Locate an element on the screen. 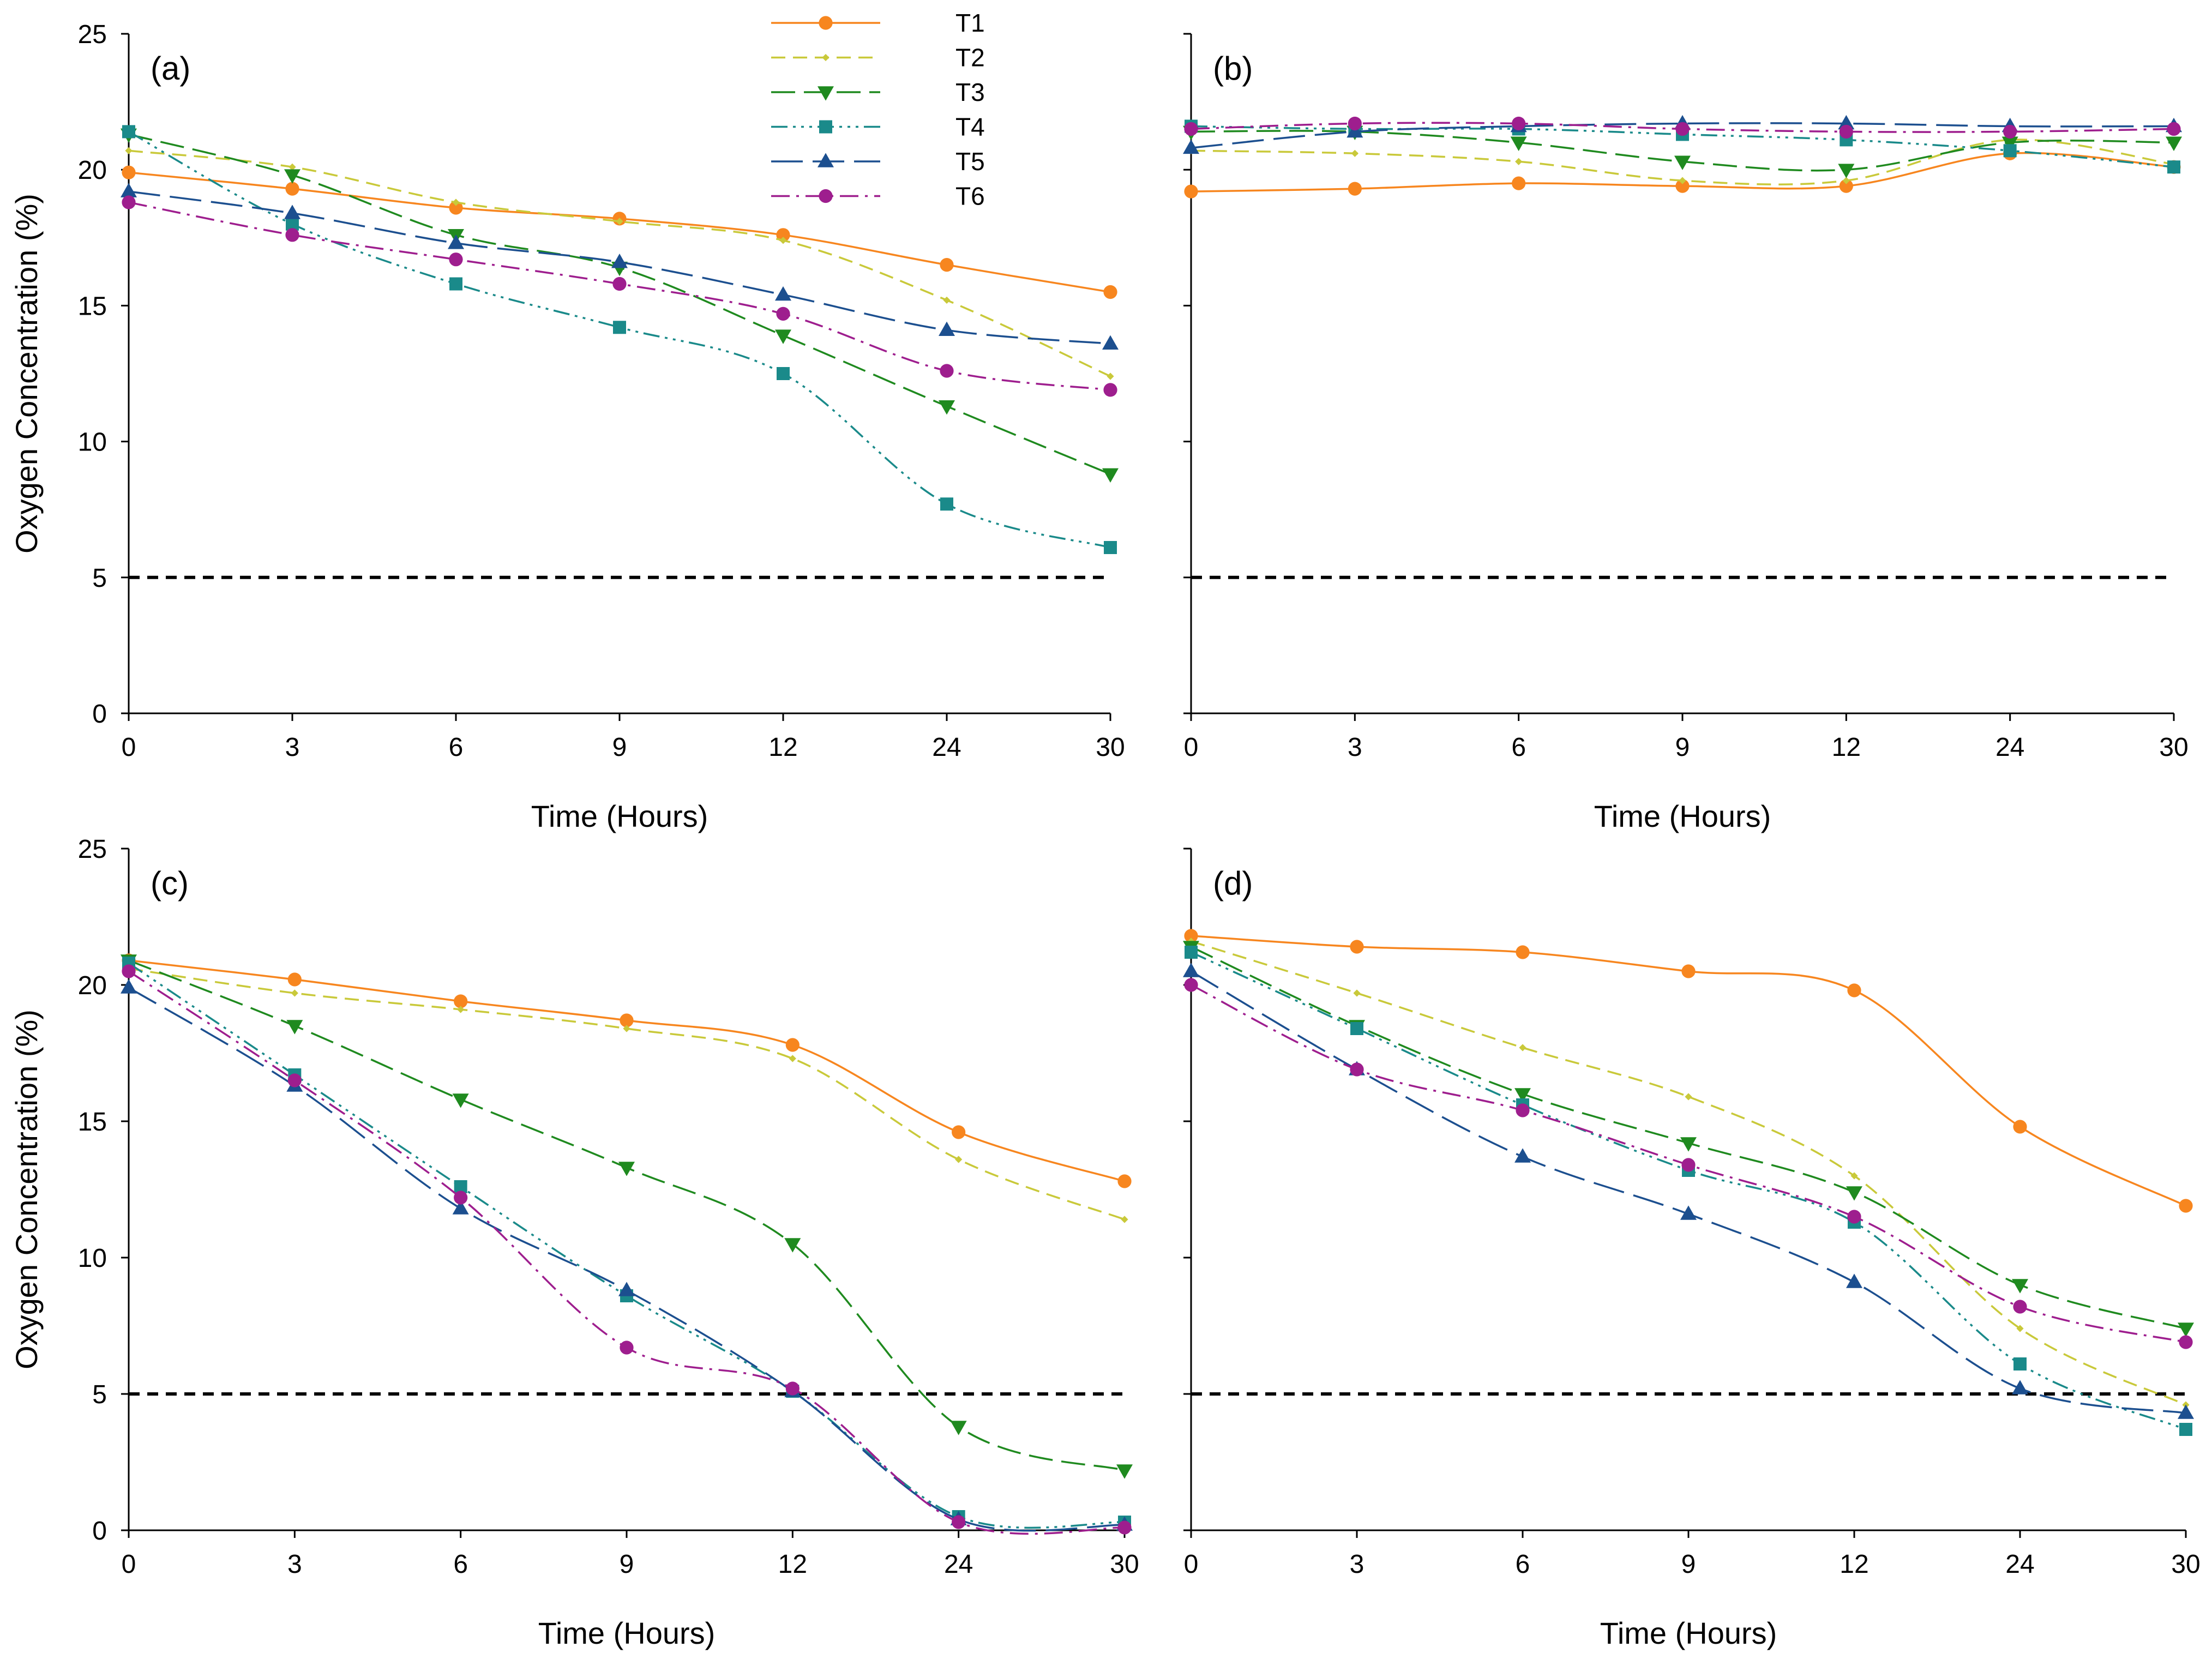 This screenshot has width=2212, height=1653. legend-item-T5: T5 is located at coordinates (878, 161).